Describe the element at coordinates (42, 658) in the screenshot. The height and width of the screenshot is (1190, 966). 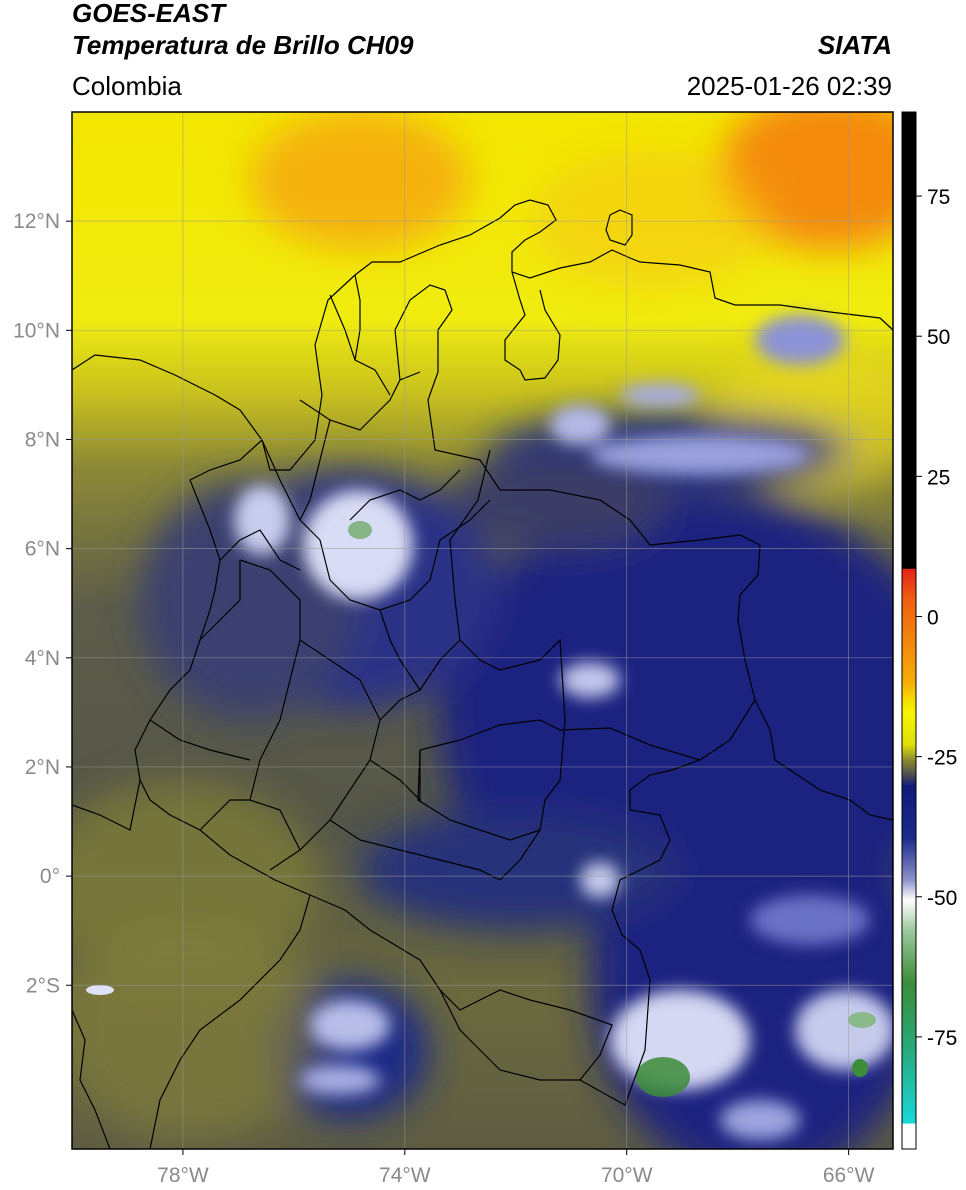
I see `lat-tick-label: 4°N` at that location.